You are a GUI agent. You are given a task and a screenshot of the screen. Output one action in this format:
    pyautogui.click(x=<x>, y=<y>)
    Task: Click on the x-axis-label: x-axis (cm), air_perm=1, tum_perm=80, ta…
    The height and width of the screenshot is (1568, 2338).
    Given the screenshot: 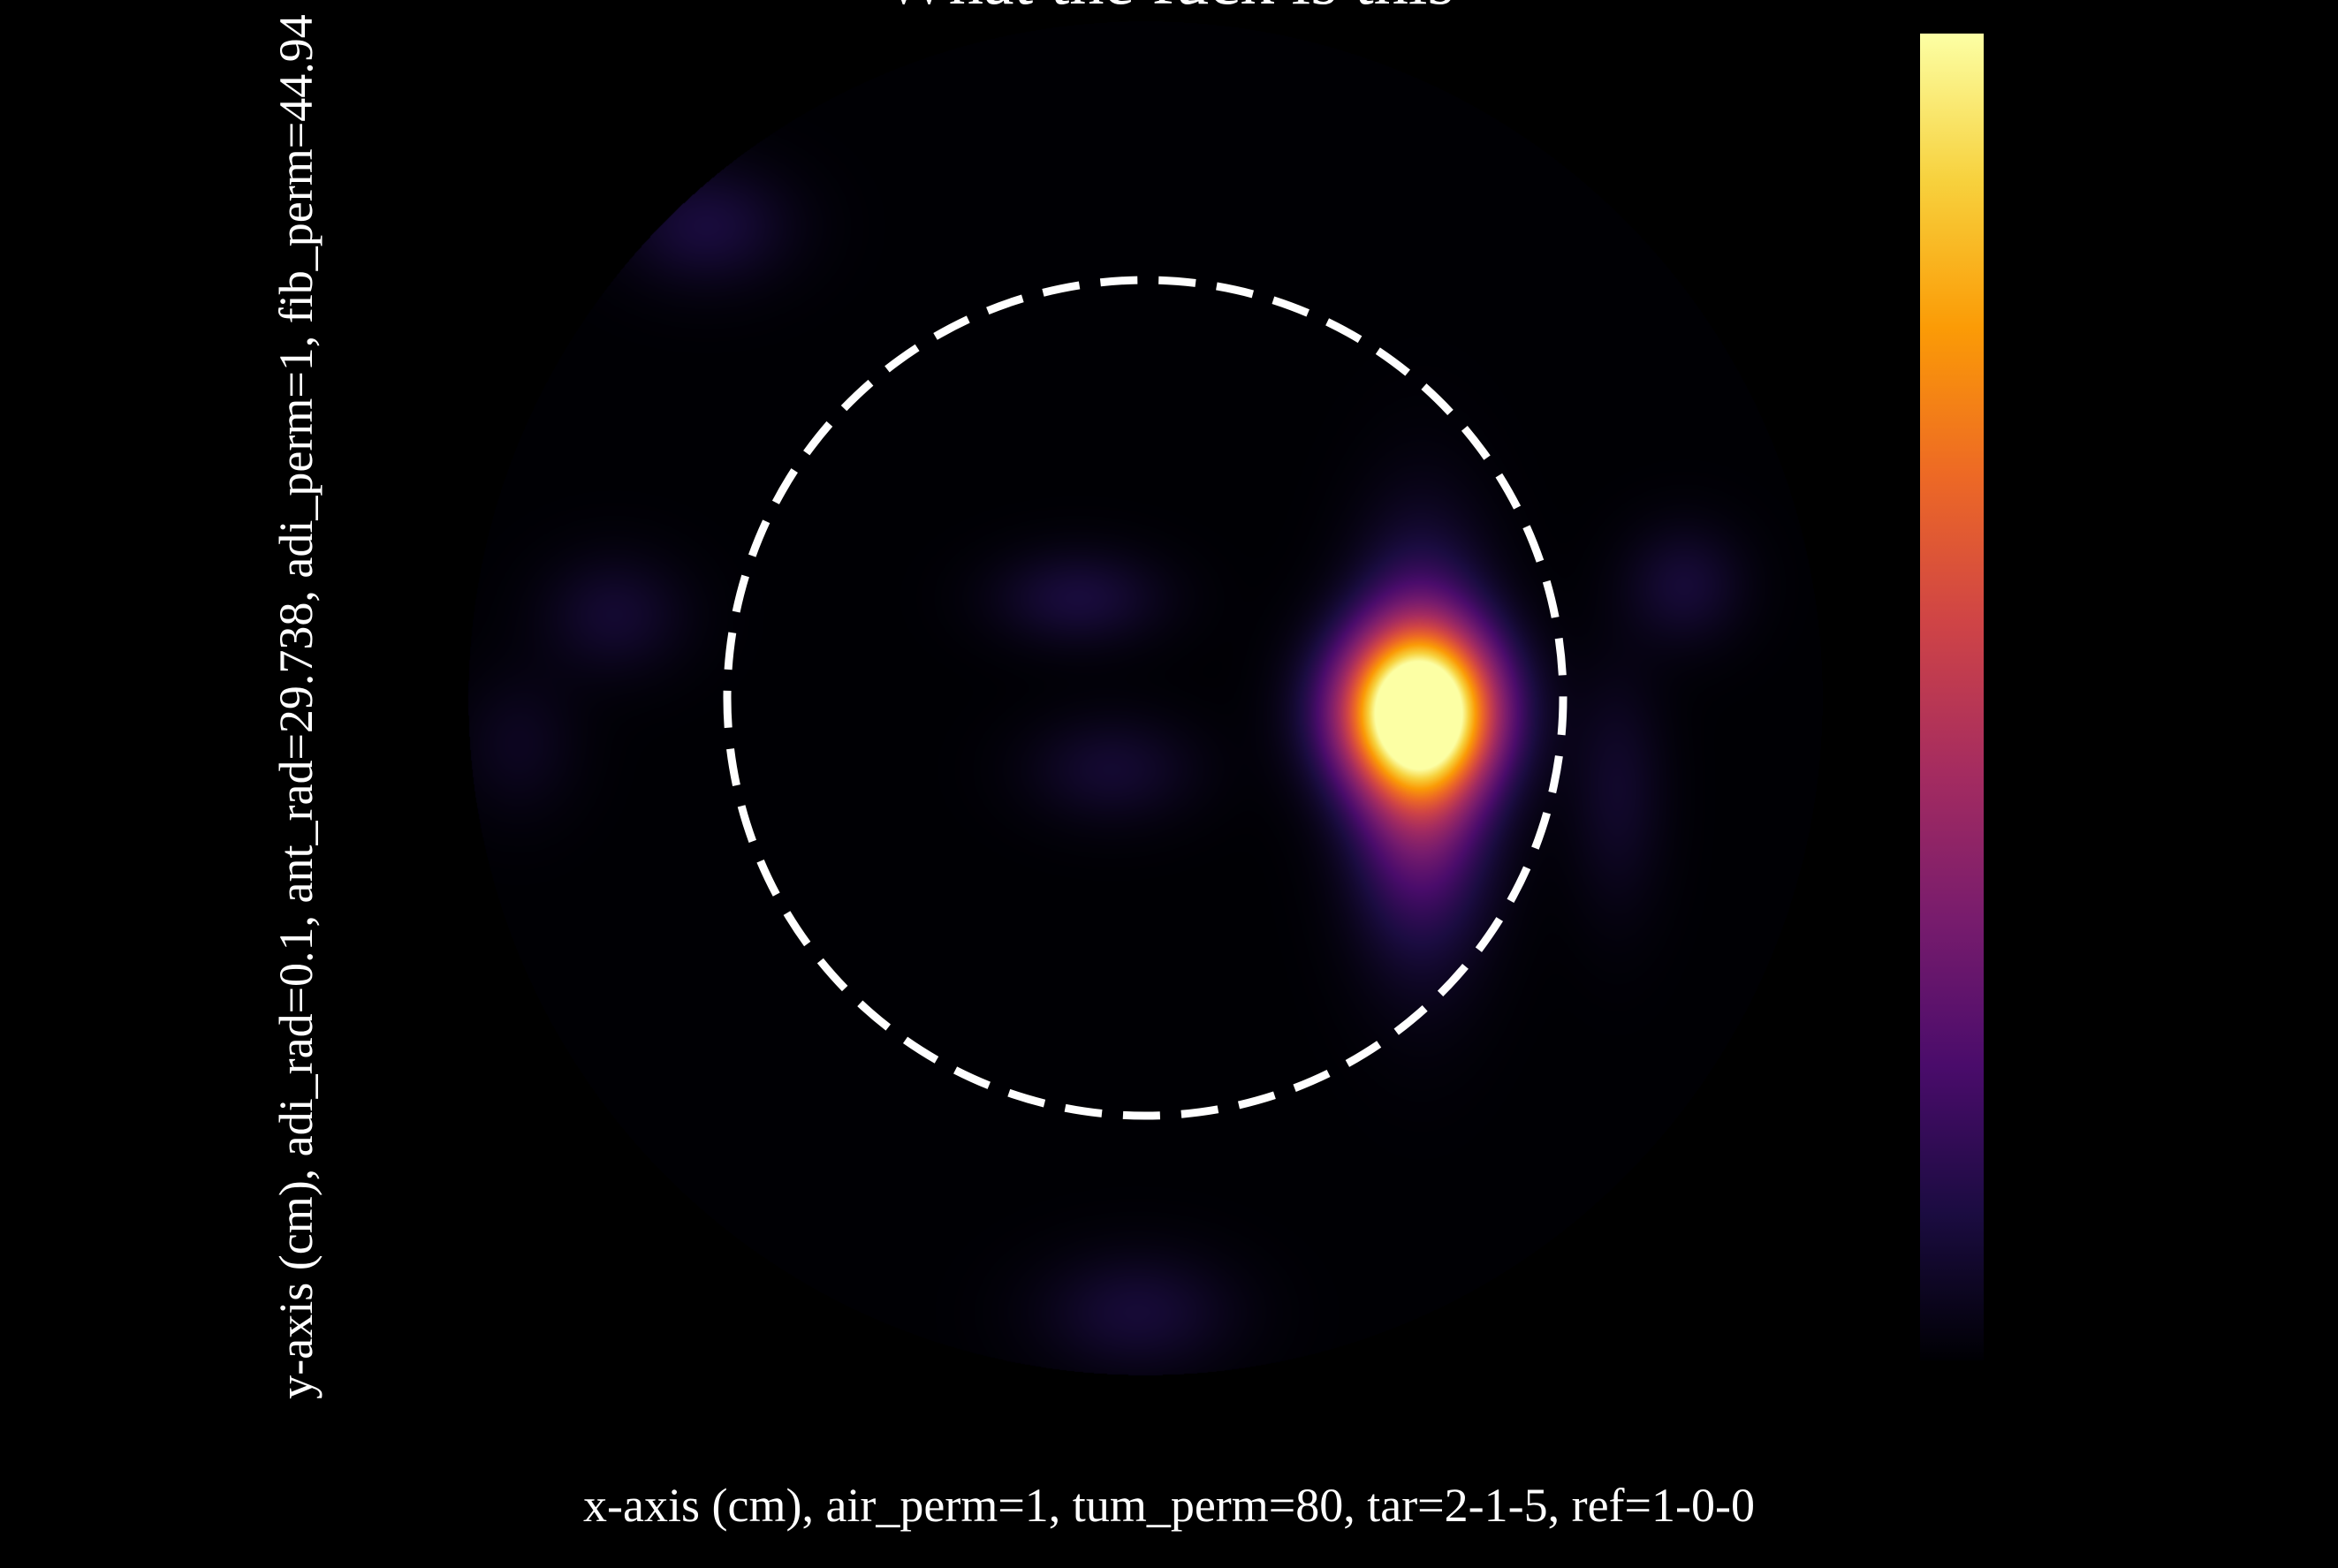 What is the action you would take?
    pyautogui.click(x=1169, y=1505)
    